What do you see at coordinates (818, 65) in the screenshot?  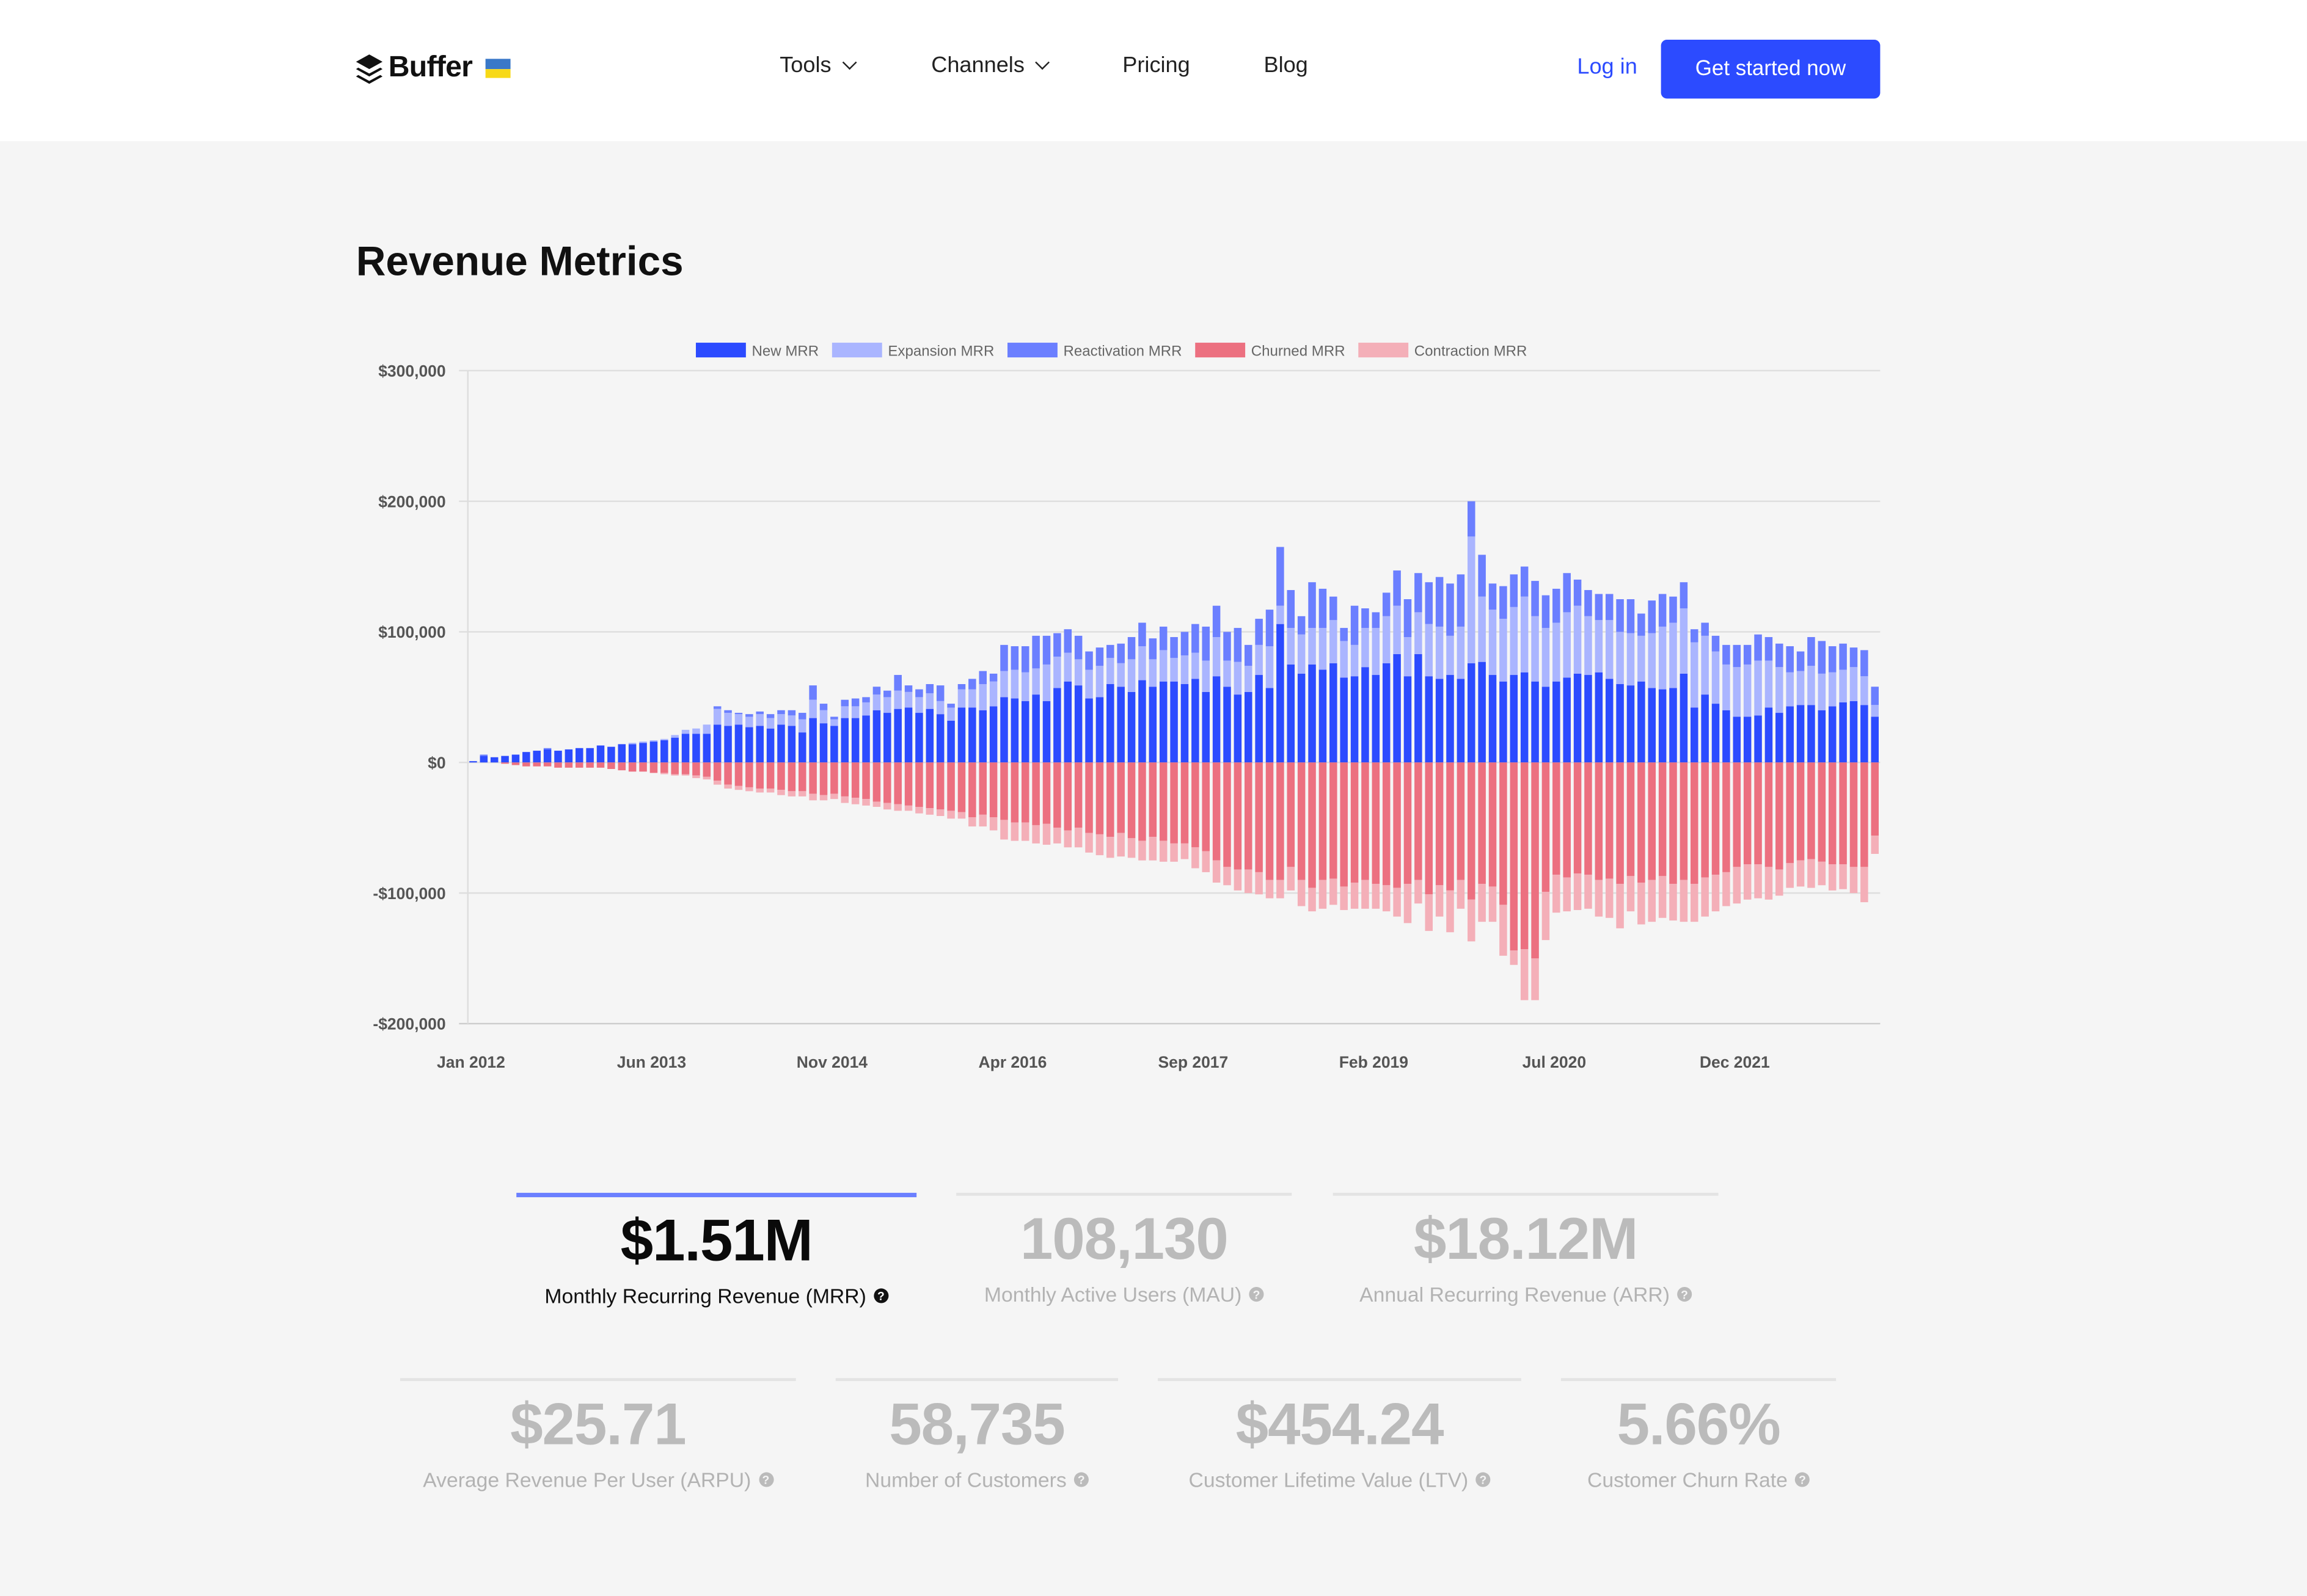 I see `nav-tools: Tools` at bounding box center [818, 65].